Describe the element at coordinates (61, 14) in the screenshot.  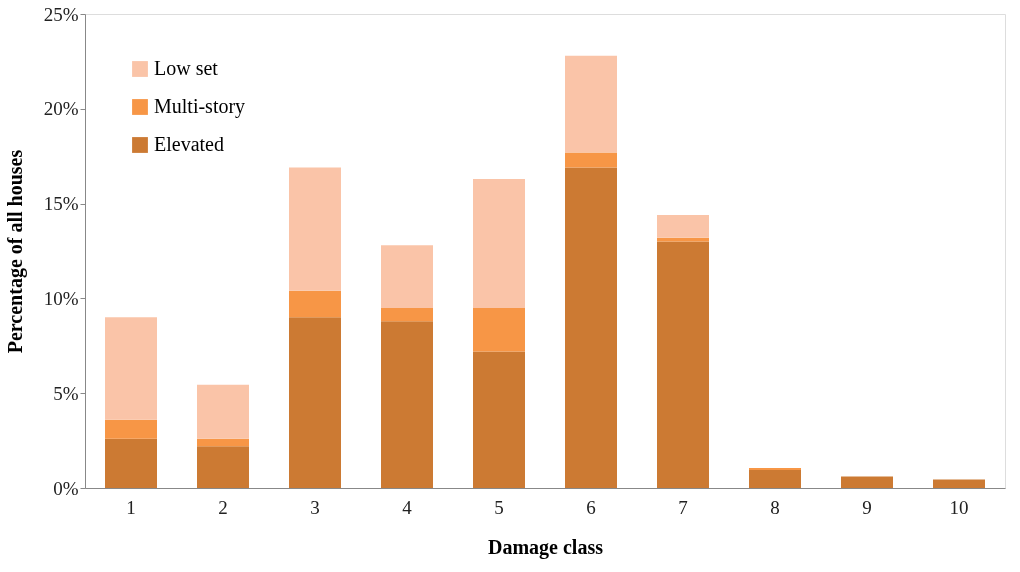
I see `y-tick-label: 25%` at that location.